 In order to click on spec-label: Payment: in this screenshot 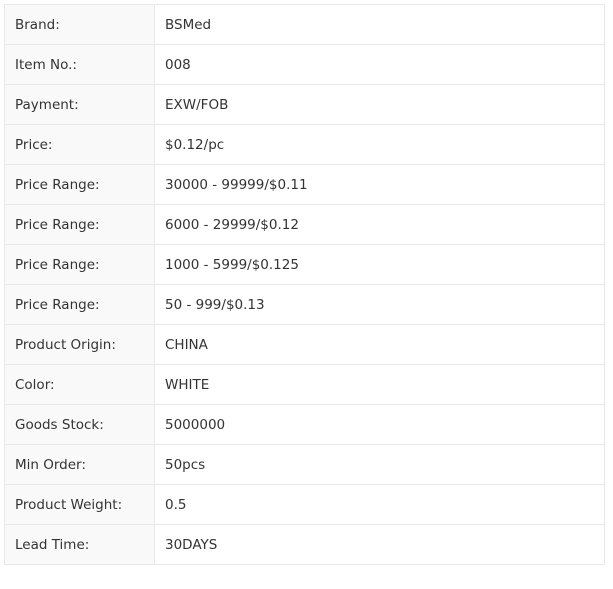, I will do `click(79, 104)`.